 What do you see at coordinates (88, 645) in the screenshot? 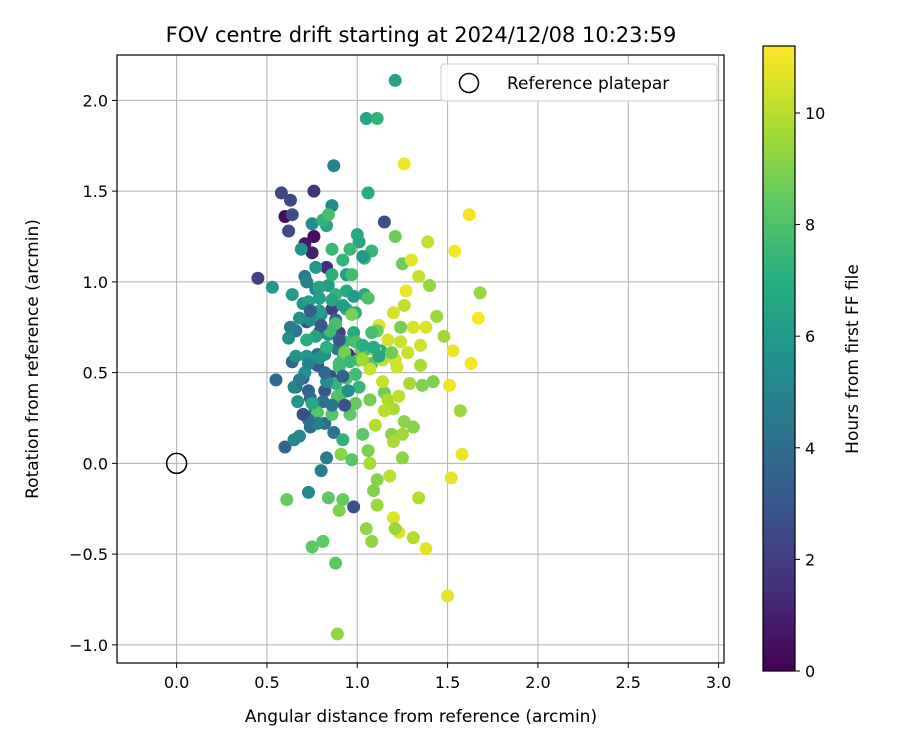
I see `y-tick-label: −1.0` at bounding box center [88, 645].